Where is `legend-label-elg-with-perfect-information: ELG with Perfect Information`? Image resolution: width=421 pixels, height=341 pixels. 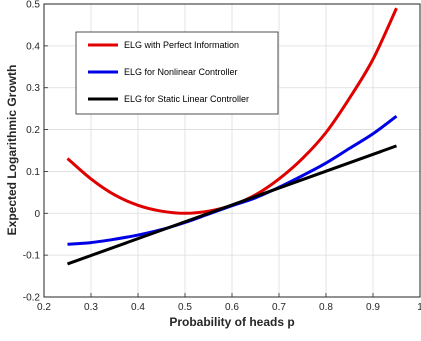 legend-label-elg-with-perfect-information: ELG with Perfect Information is located at coordinates (181, 45).